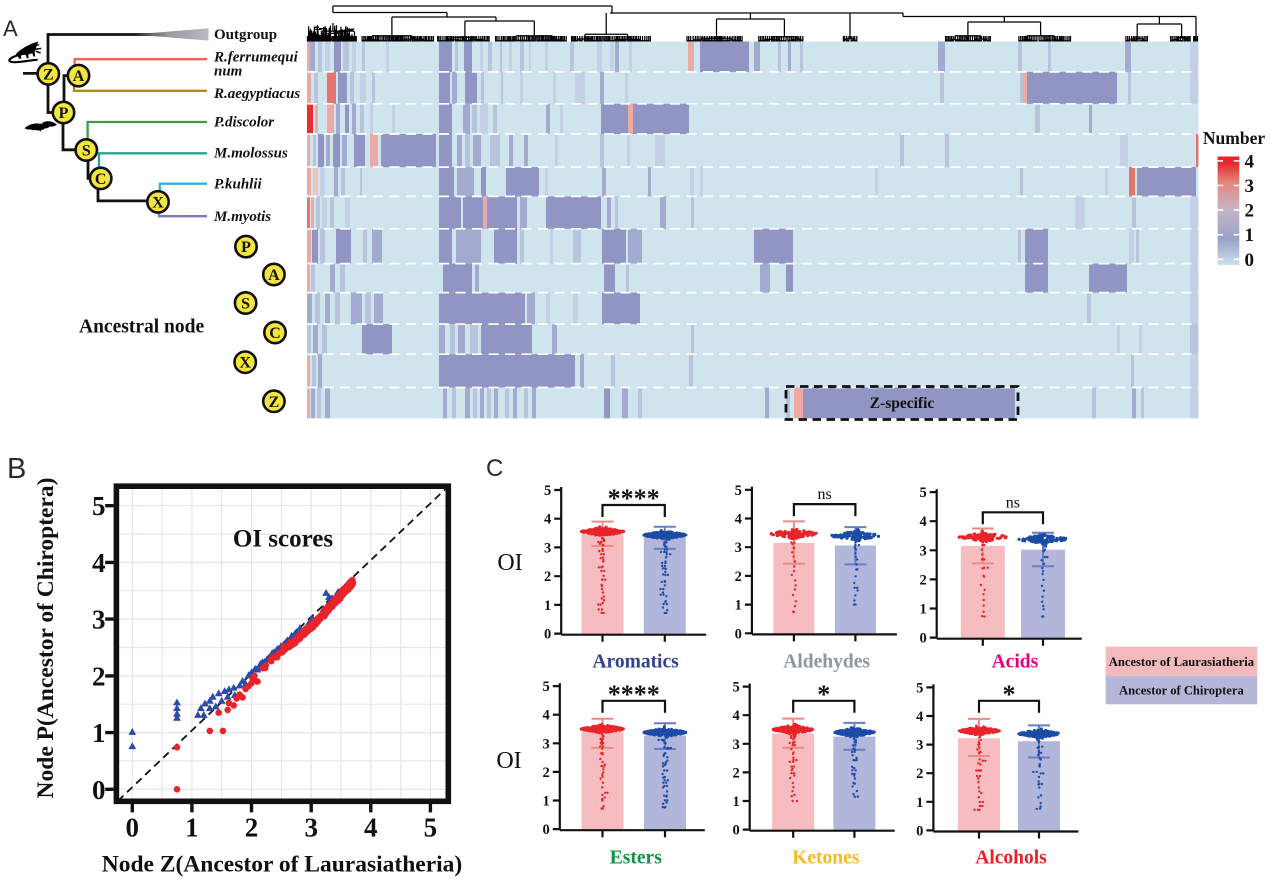  Describe the element at coordinates (1181, 691) in the screenshot. I see `svg-text: Ancestor of Chiroptera` at that location.